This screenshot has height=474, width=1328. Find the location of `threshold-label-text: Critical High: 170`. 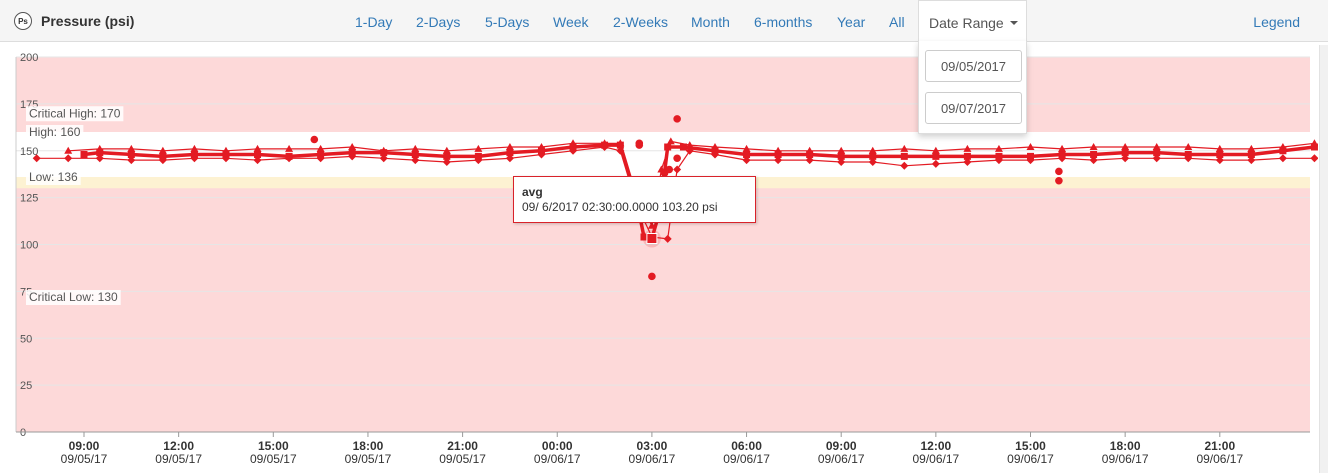

threshold-label-text: Critical High: 170 is located at coordinates (75, 113).